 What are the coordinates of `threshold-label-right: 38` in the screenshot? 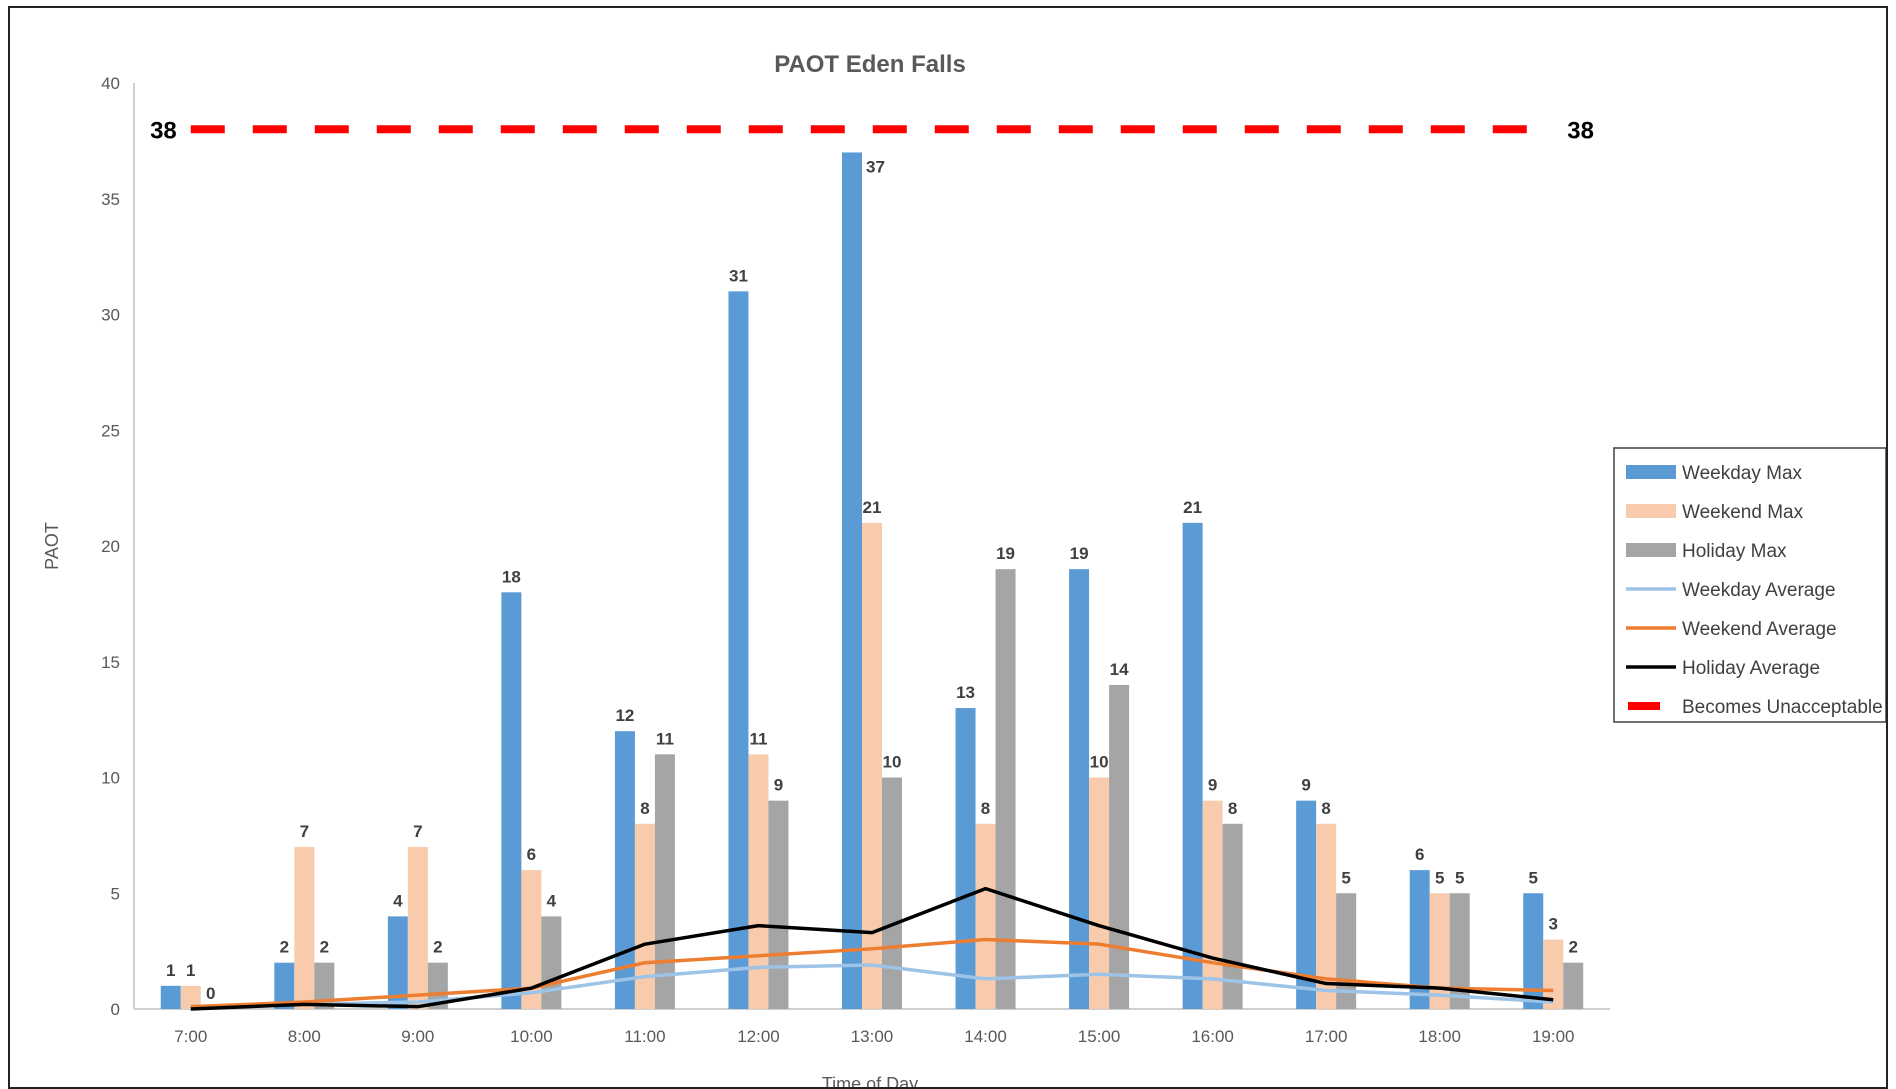 It's located at (1580, 130).